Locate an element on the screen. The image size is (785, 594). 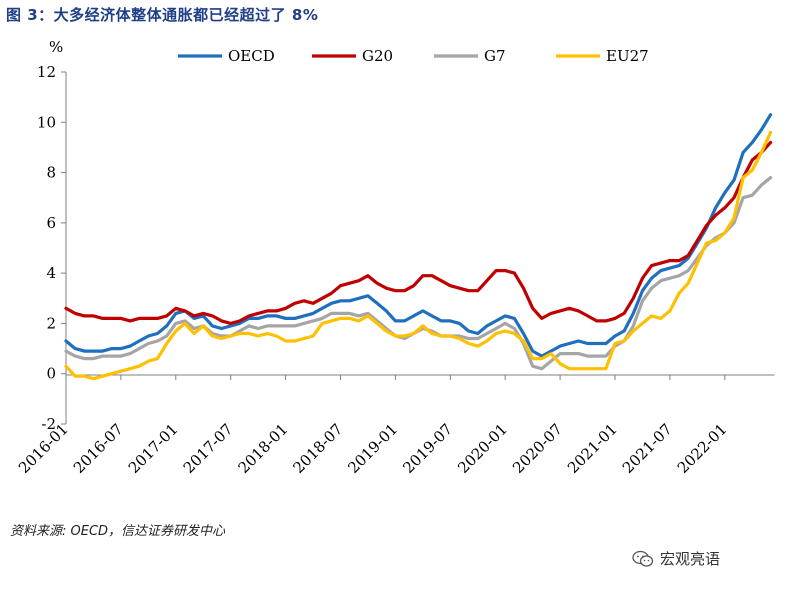
x-tick-label: 2019-07 is located at coordinates (427, 448).